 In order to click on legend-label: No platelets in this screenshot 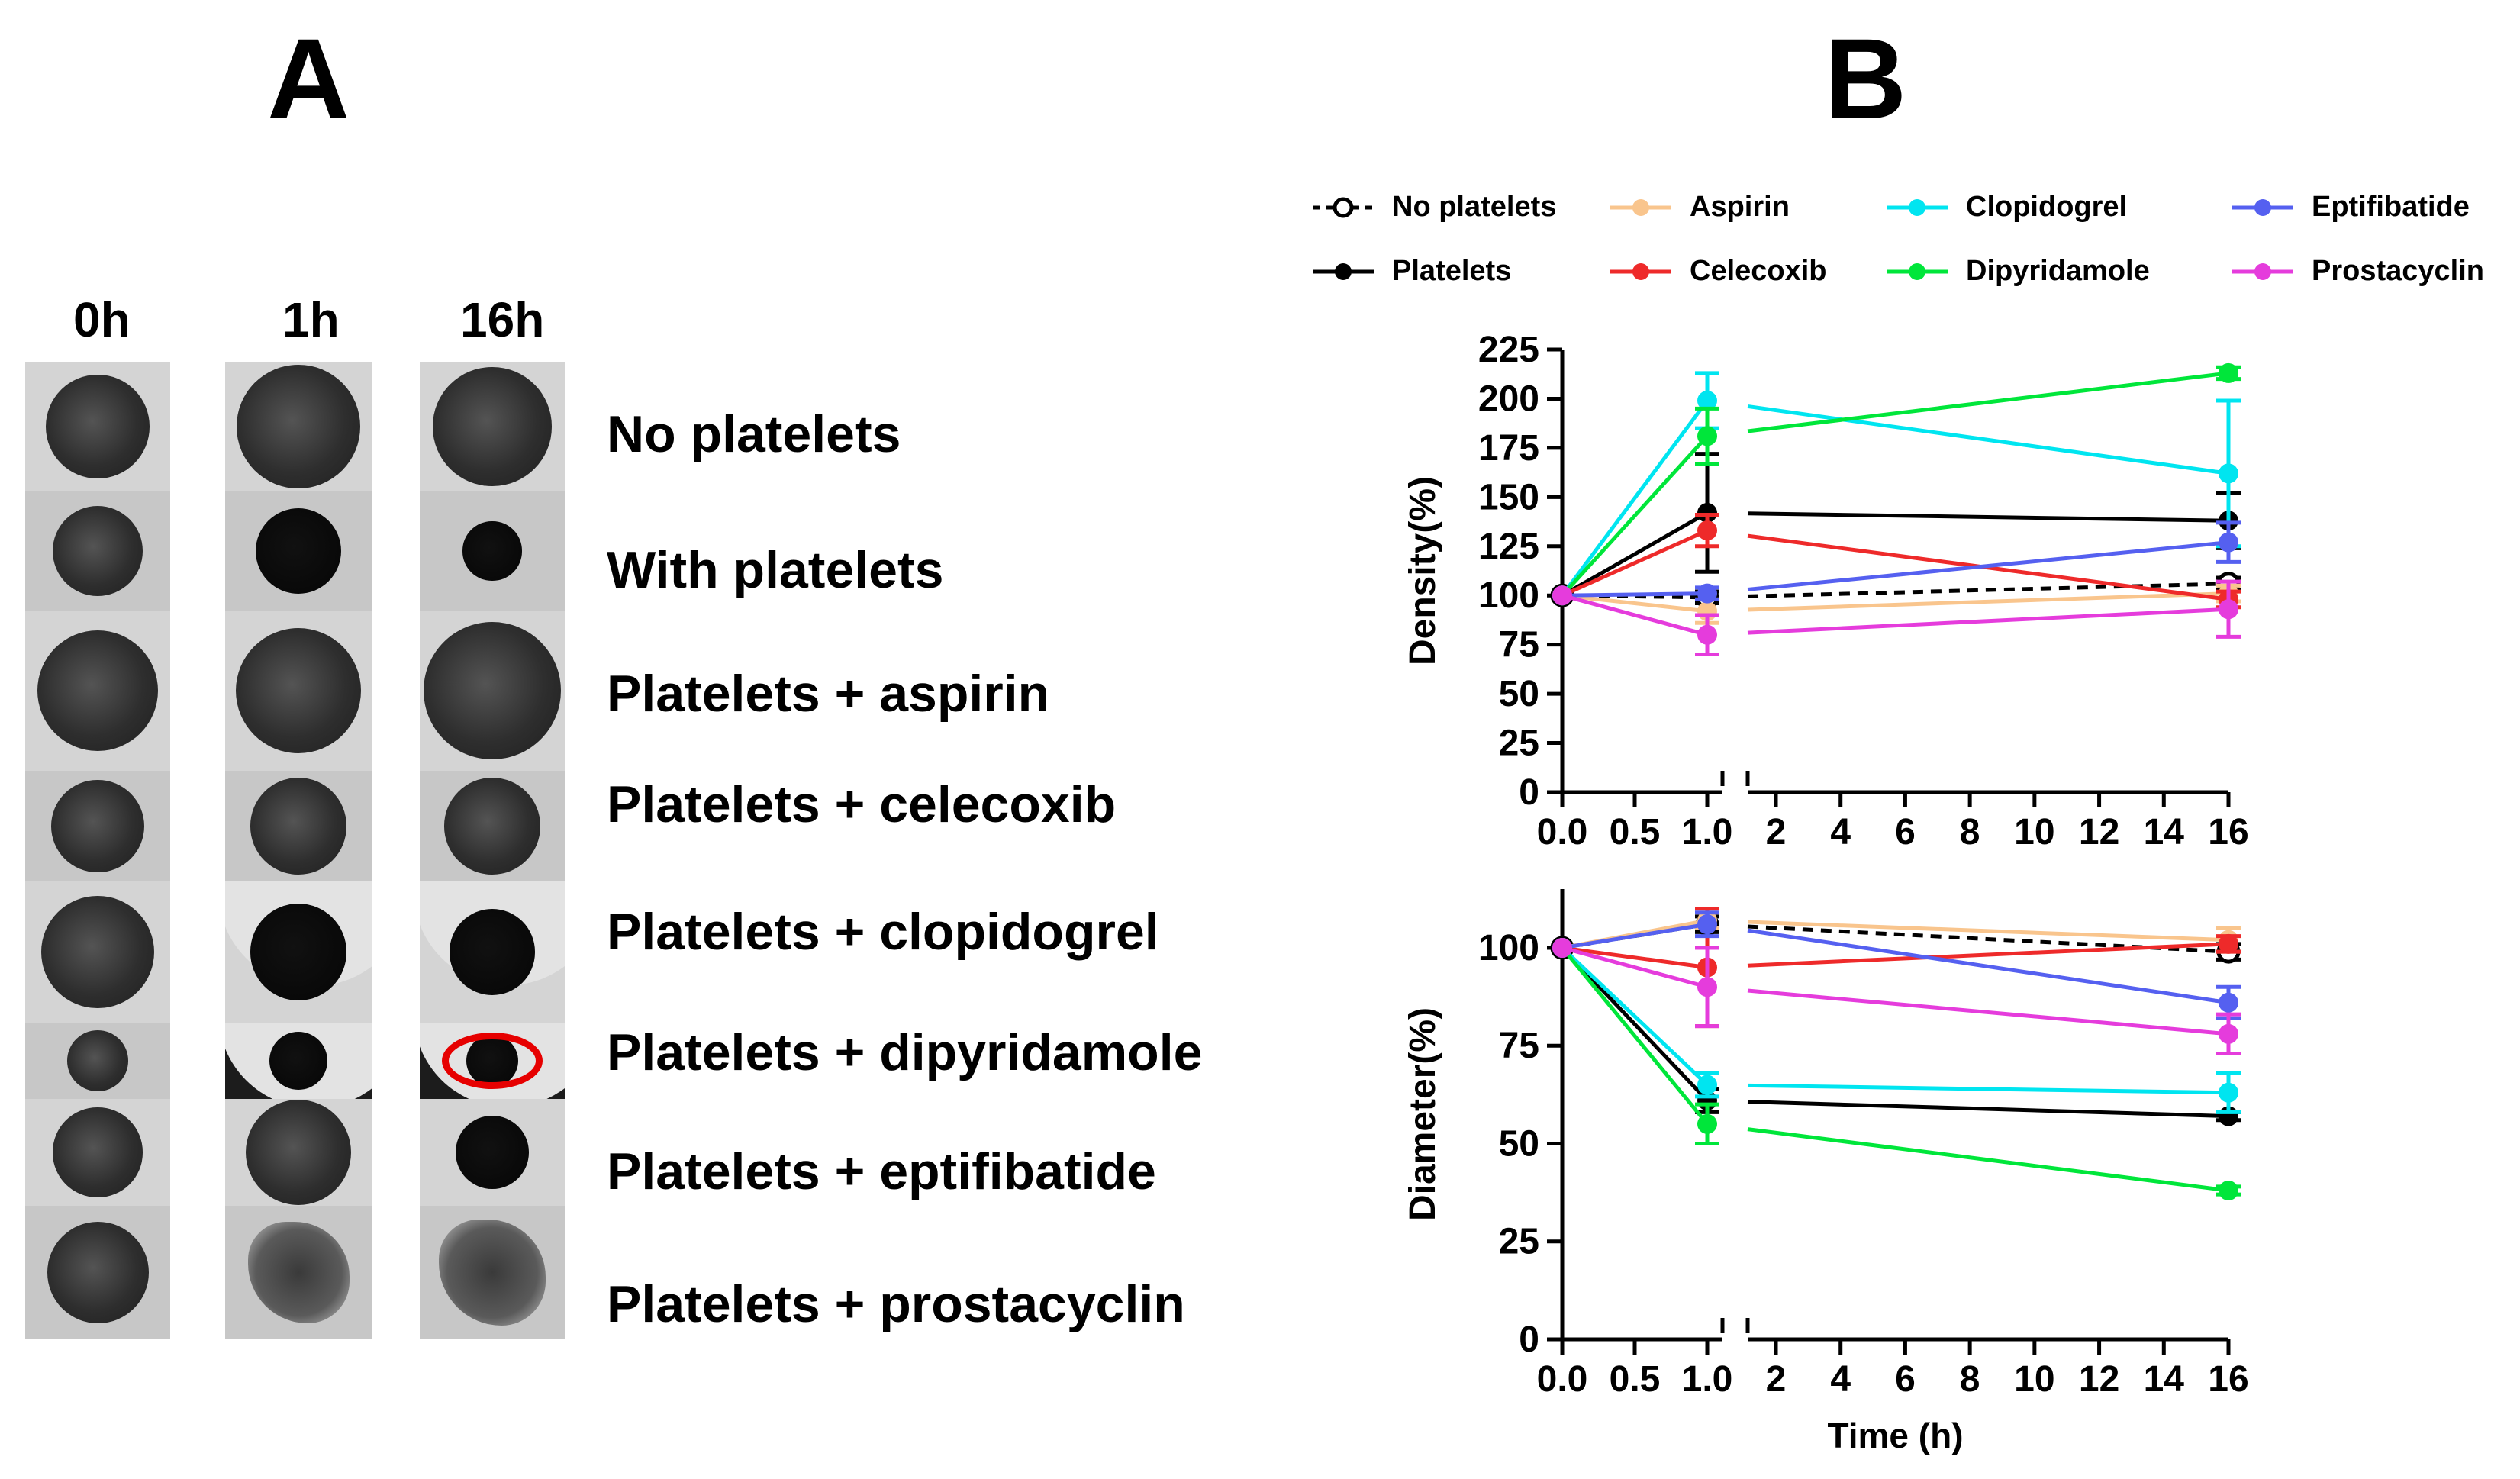, I will do `click(1474, 207)`.